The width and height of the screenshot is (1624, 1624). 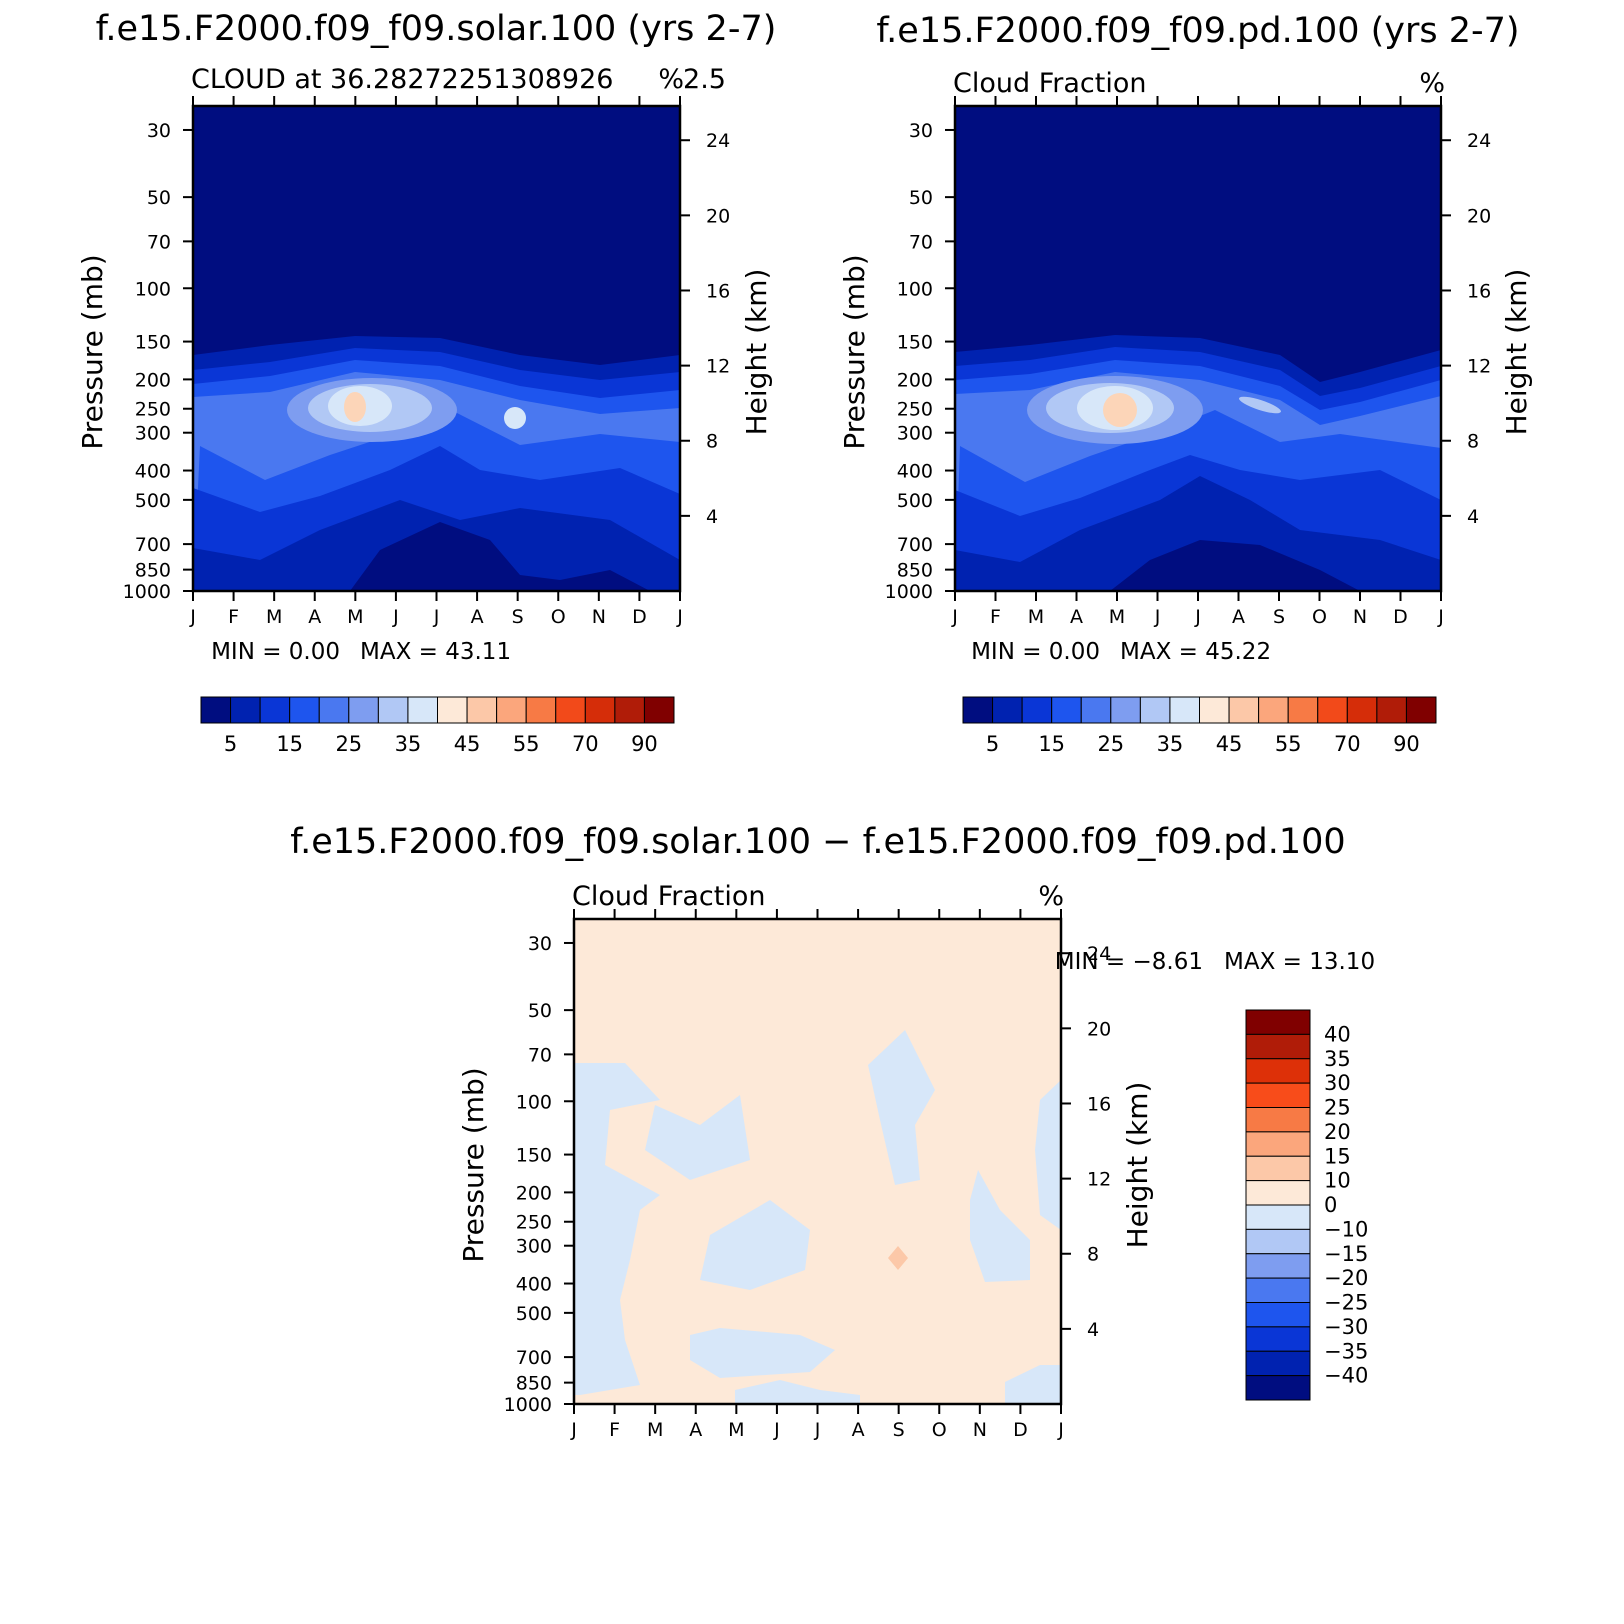 What do you see at coordinates (755, 1245) in the screenshot?
I see `contour-neg-mid` at bounding box center [755, 1245].